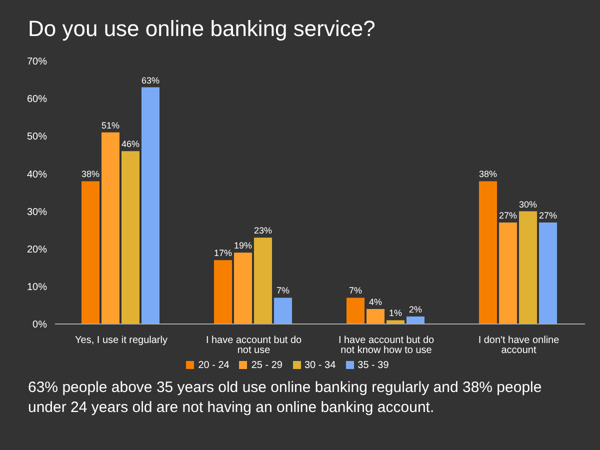 Image resolution: width=600 pixels, height=450 pixels. I want to click on legend-label: 35 - 39, so click(373, 365).